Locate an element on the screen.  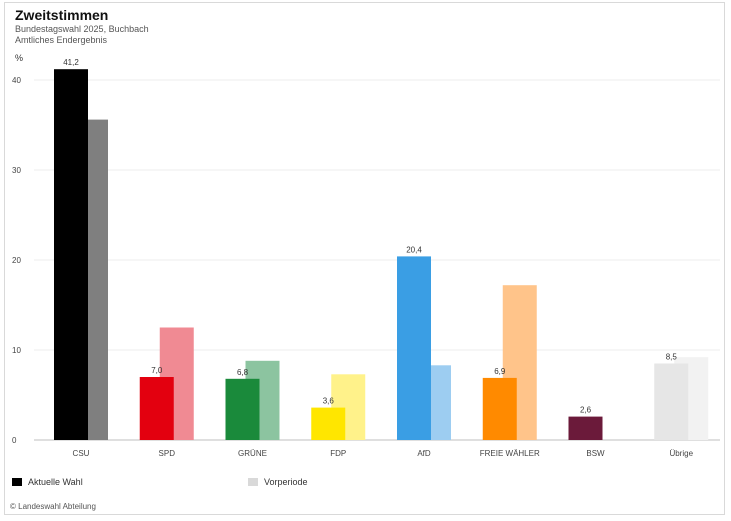
chart-subtitle: Bundestagswahl 2025, Buchbach is located at coordinates (82, 29).